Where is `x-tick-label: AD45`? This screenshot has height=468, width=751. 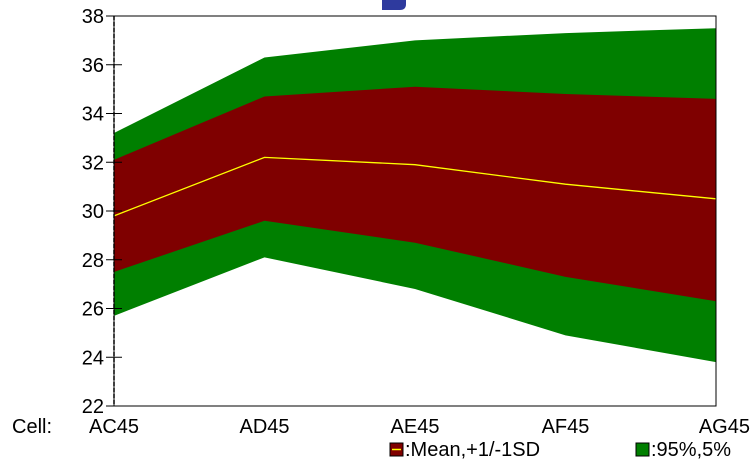 x-tick-label: AD45 is located at coordinates (264, 427).